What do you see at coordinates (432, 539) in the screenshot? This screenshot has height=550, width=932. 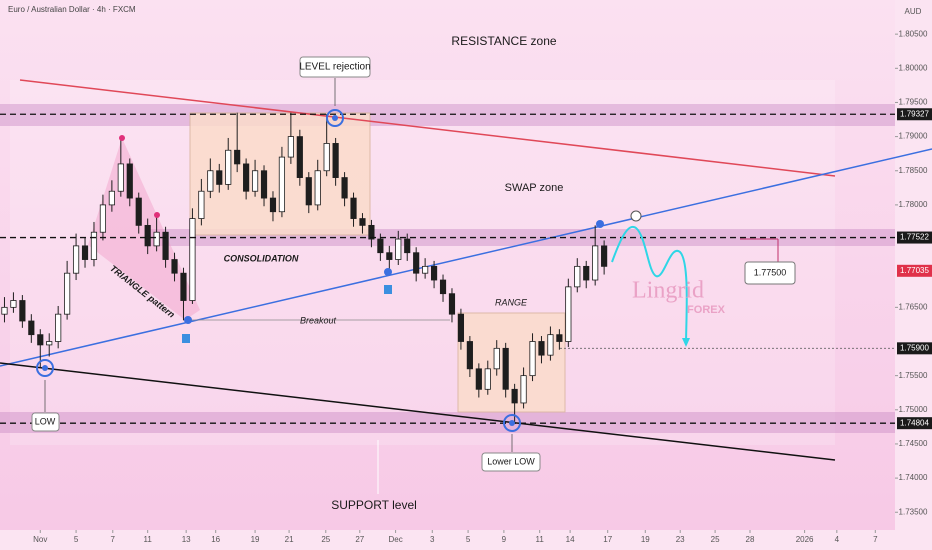 I see `x-tick-label: 3` at bounding box center [432, 539].